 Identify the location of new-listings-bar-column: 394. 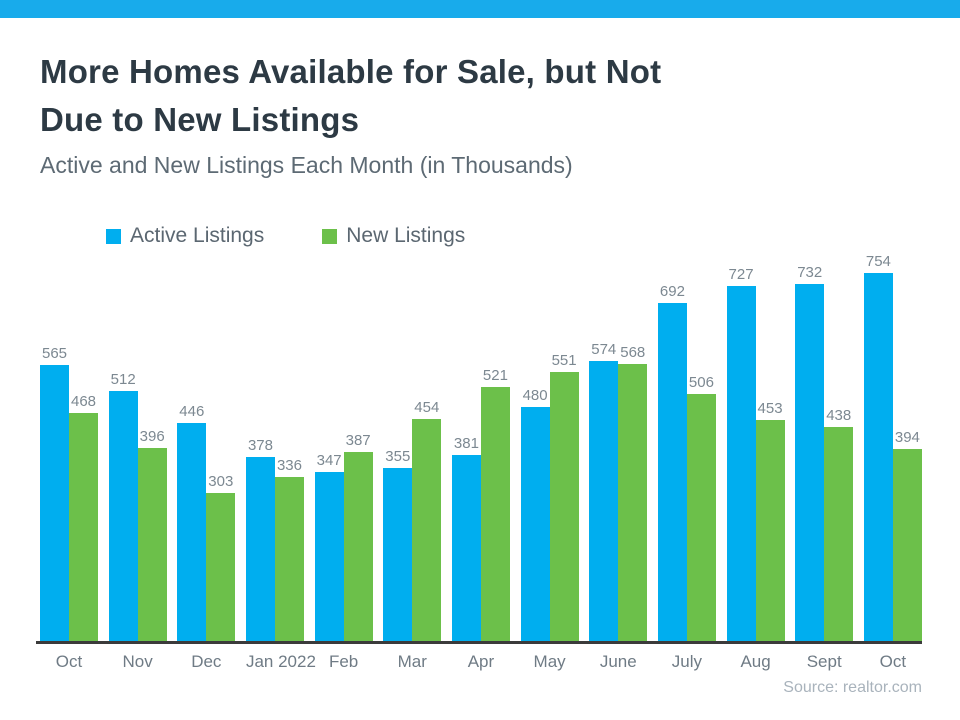
(907, 444).